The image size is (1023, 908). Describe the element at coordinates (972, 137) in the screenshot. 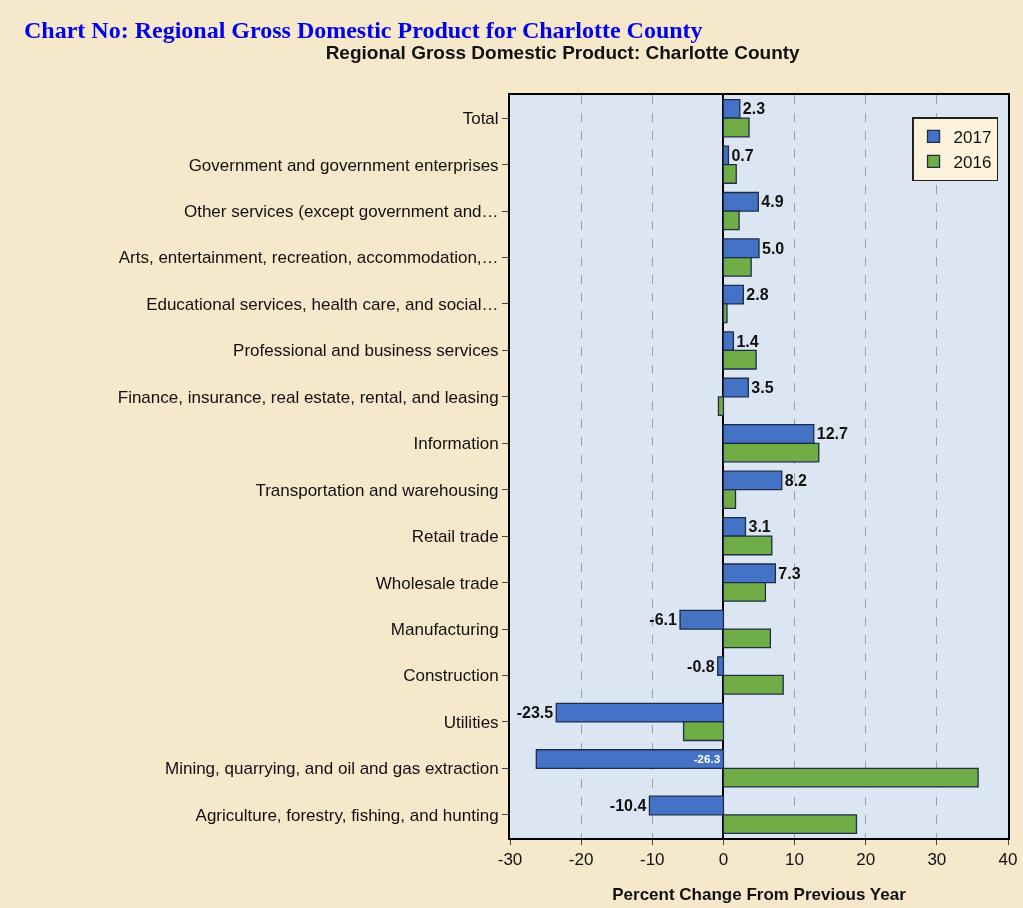

I see `legend-label: 2017` at that location.